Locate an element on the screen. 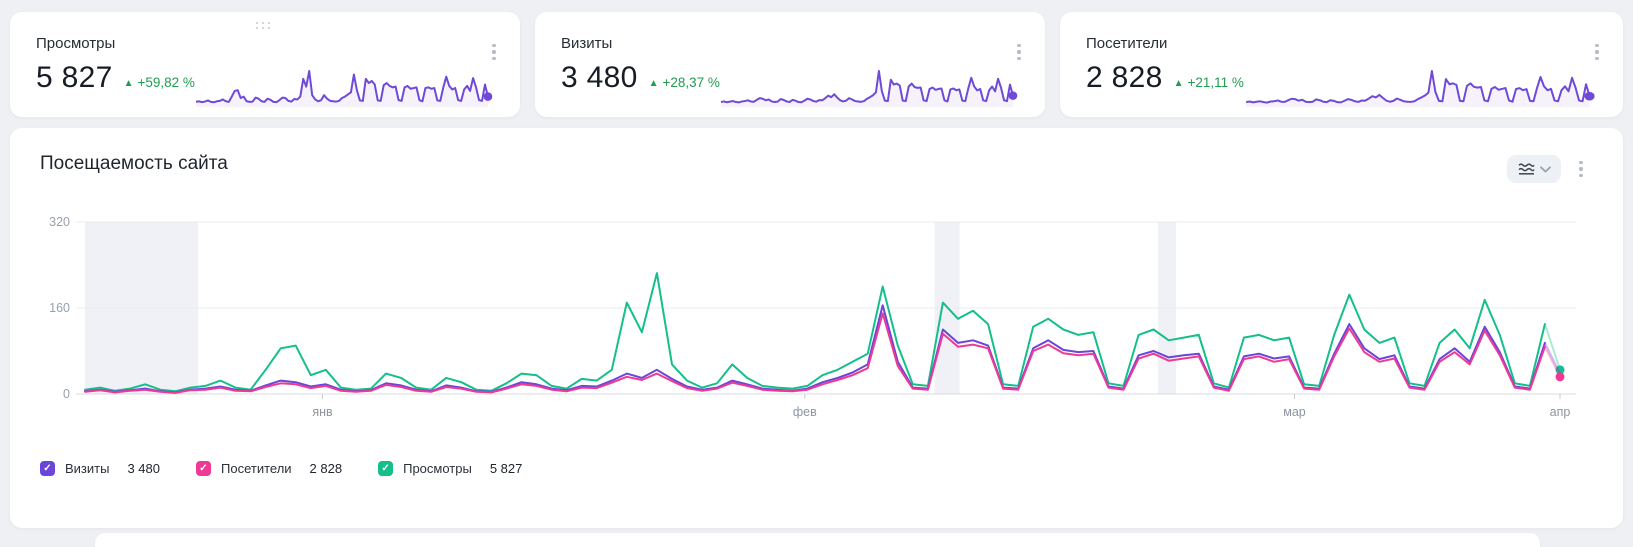  svg-text: фев is located at coordinates (805, 412).